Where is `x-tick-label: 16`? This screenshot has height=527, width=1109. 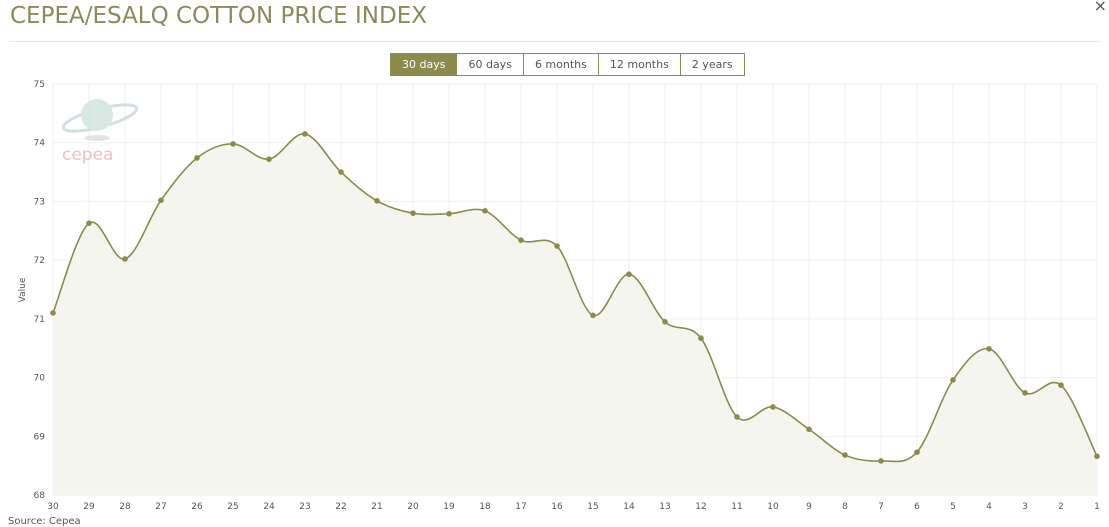 x-tick-label: 16 is located at coordinates (557, 507).